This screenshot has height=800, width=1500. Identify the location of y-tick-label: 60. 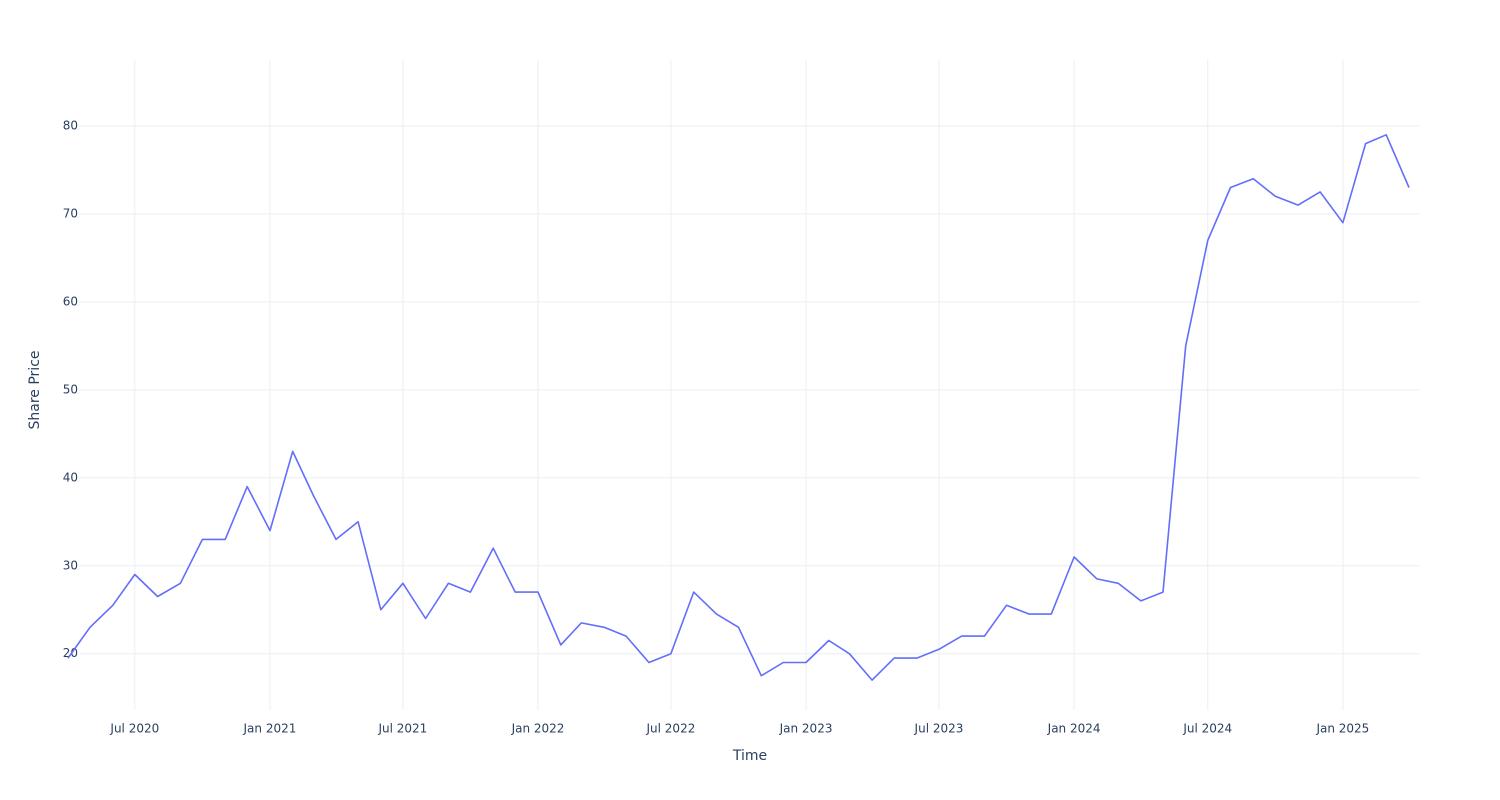
(70, 301).